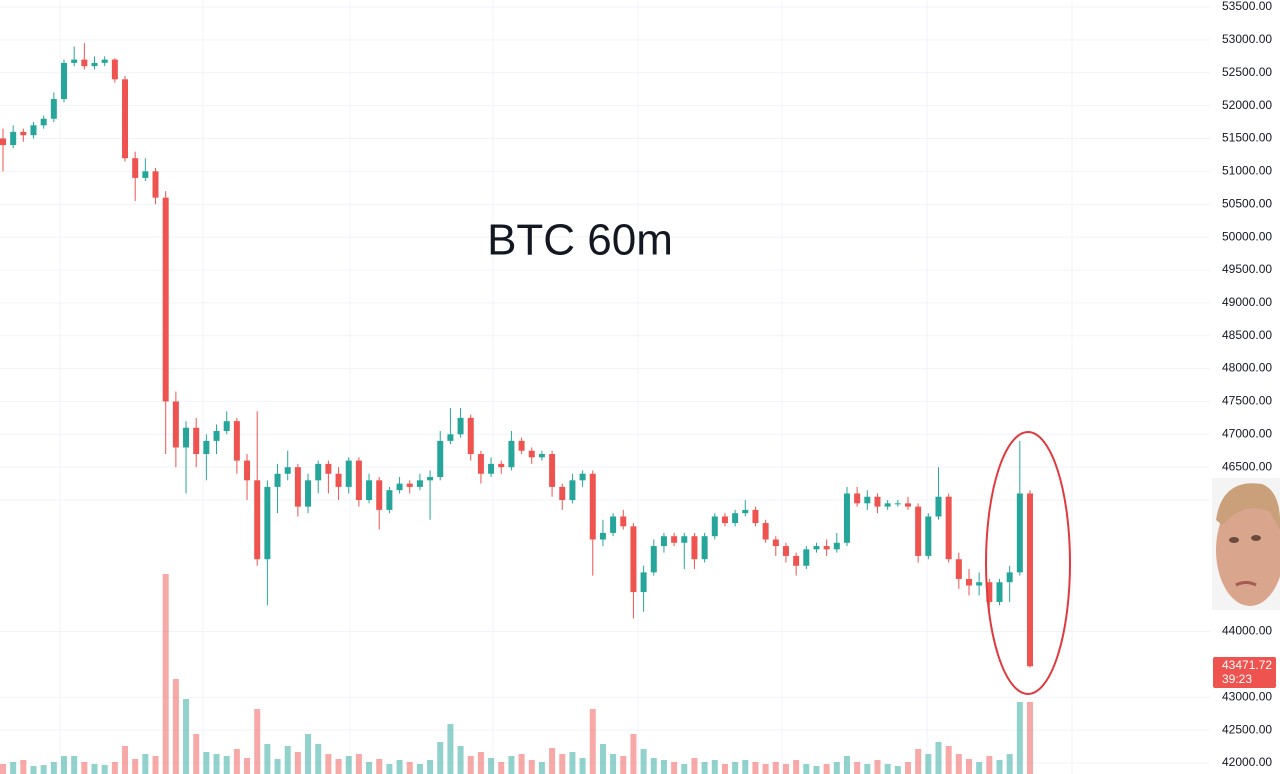 The width and height of the screenshot is (1280, 774). Describe the element at coordinates (1247, 138) in the screenshot. I see `y-tick-label: 51500.00` at that location.